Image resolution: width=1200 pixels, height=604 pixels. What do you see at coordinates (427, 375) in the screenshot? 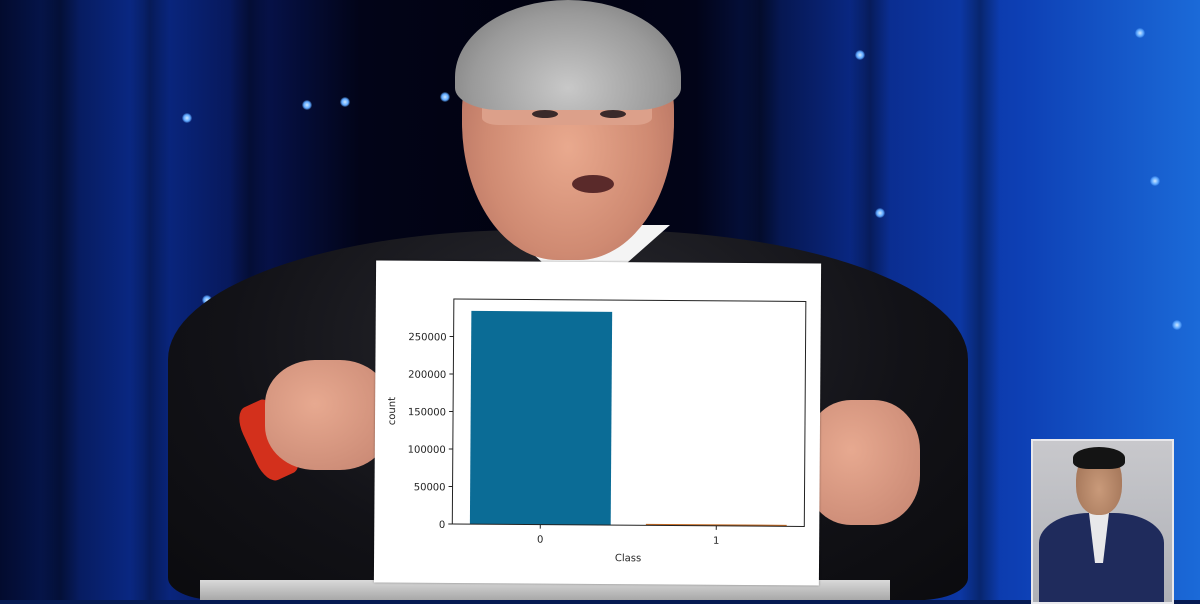
I see `y-tick-label: 200000` at bounding box center [427, 375].